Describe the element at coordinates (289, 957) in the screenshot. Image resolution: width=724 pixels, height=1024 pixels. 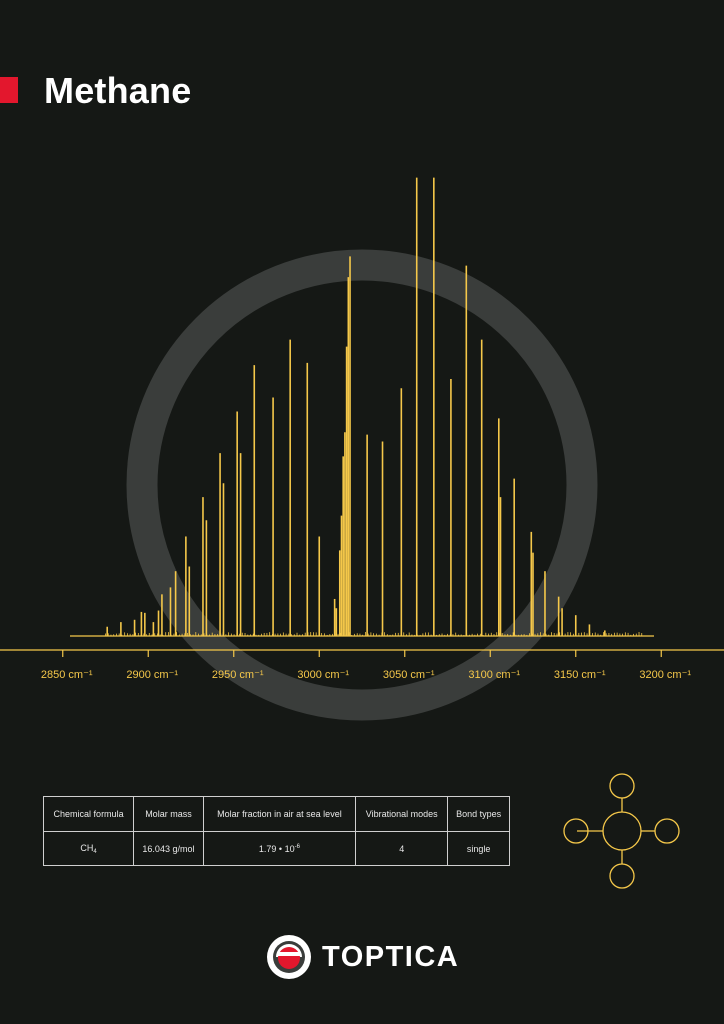
I see `toptica-logo-icon` at that location.